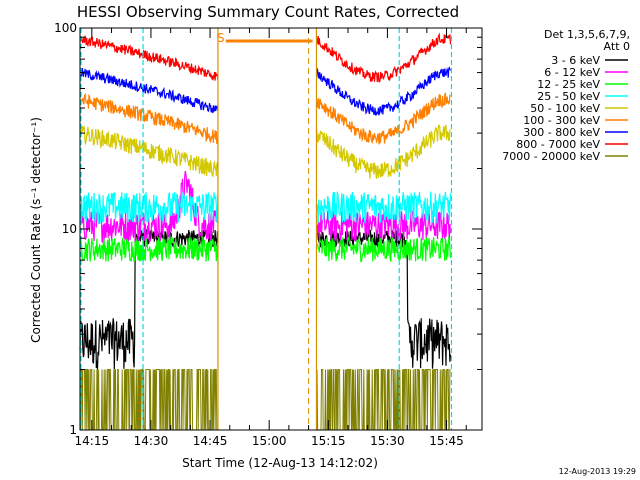 The width and height of the screenshot is (640, 480). Describe the element at coordinates (151, 441) in the screenshot. I see `x-tick-label-1: 14:30` at that location.